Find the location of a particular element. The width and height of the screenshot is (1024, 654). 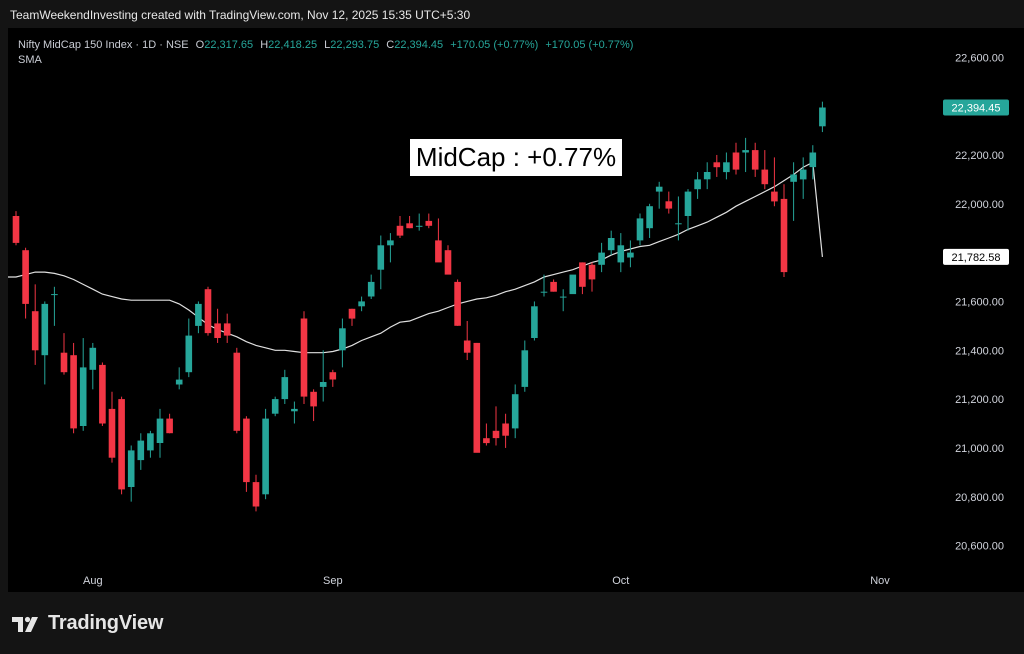

change-value-2: +170.05 (+0.77%) is located at coordinates (589, 45).